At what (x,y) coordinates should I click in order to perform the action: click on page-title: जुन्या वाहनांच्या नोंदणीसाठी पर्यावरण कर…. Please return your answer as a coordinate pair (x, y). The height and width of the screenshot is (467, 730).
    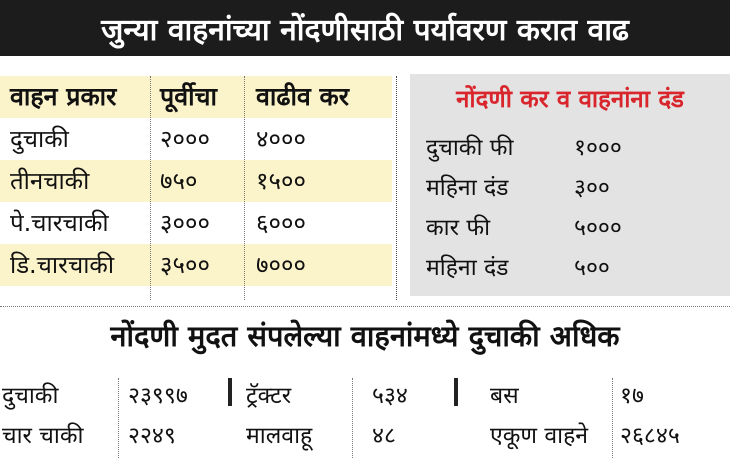
    Looking at the image, I should click on (365, 28).